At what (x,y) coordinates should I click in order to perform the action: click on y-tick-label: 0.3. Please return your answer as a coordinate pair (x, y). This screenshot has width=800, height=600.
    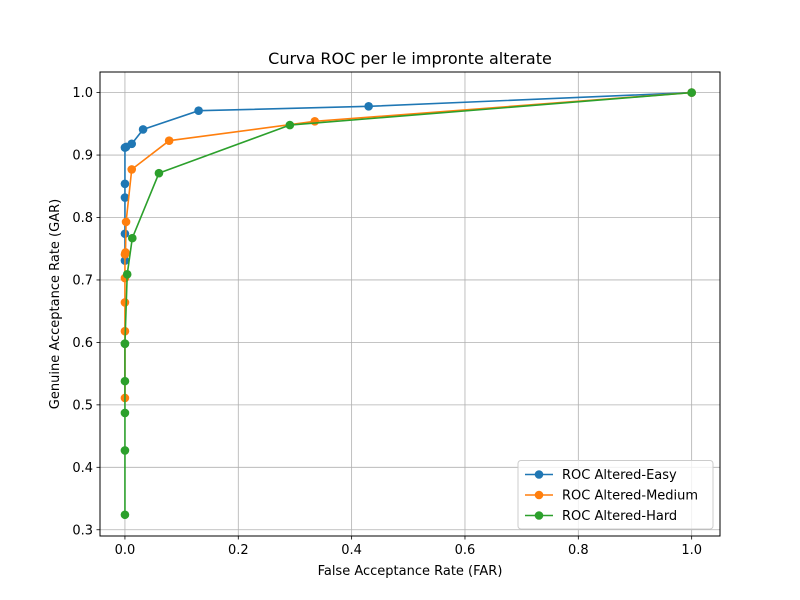
    Looking at the image, I should click on (82, 530).